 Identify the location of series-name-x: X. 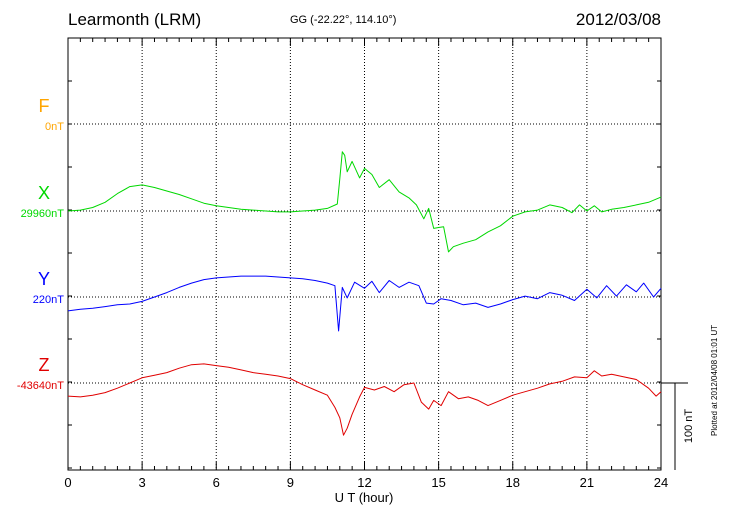
(44, 193).